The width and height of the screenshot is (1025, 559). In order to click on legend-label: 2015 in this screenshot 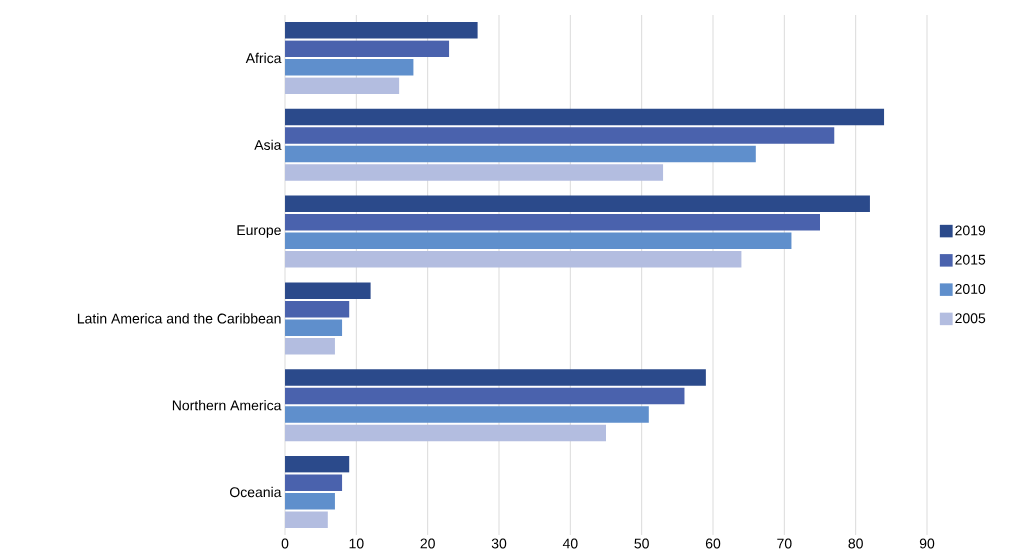, I will do `click(970, 259)`.